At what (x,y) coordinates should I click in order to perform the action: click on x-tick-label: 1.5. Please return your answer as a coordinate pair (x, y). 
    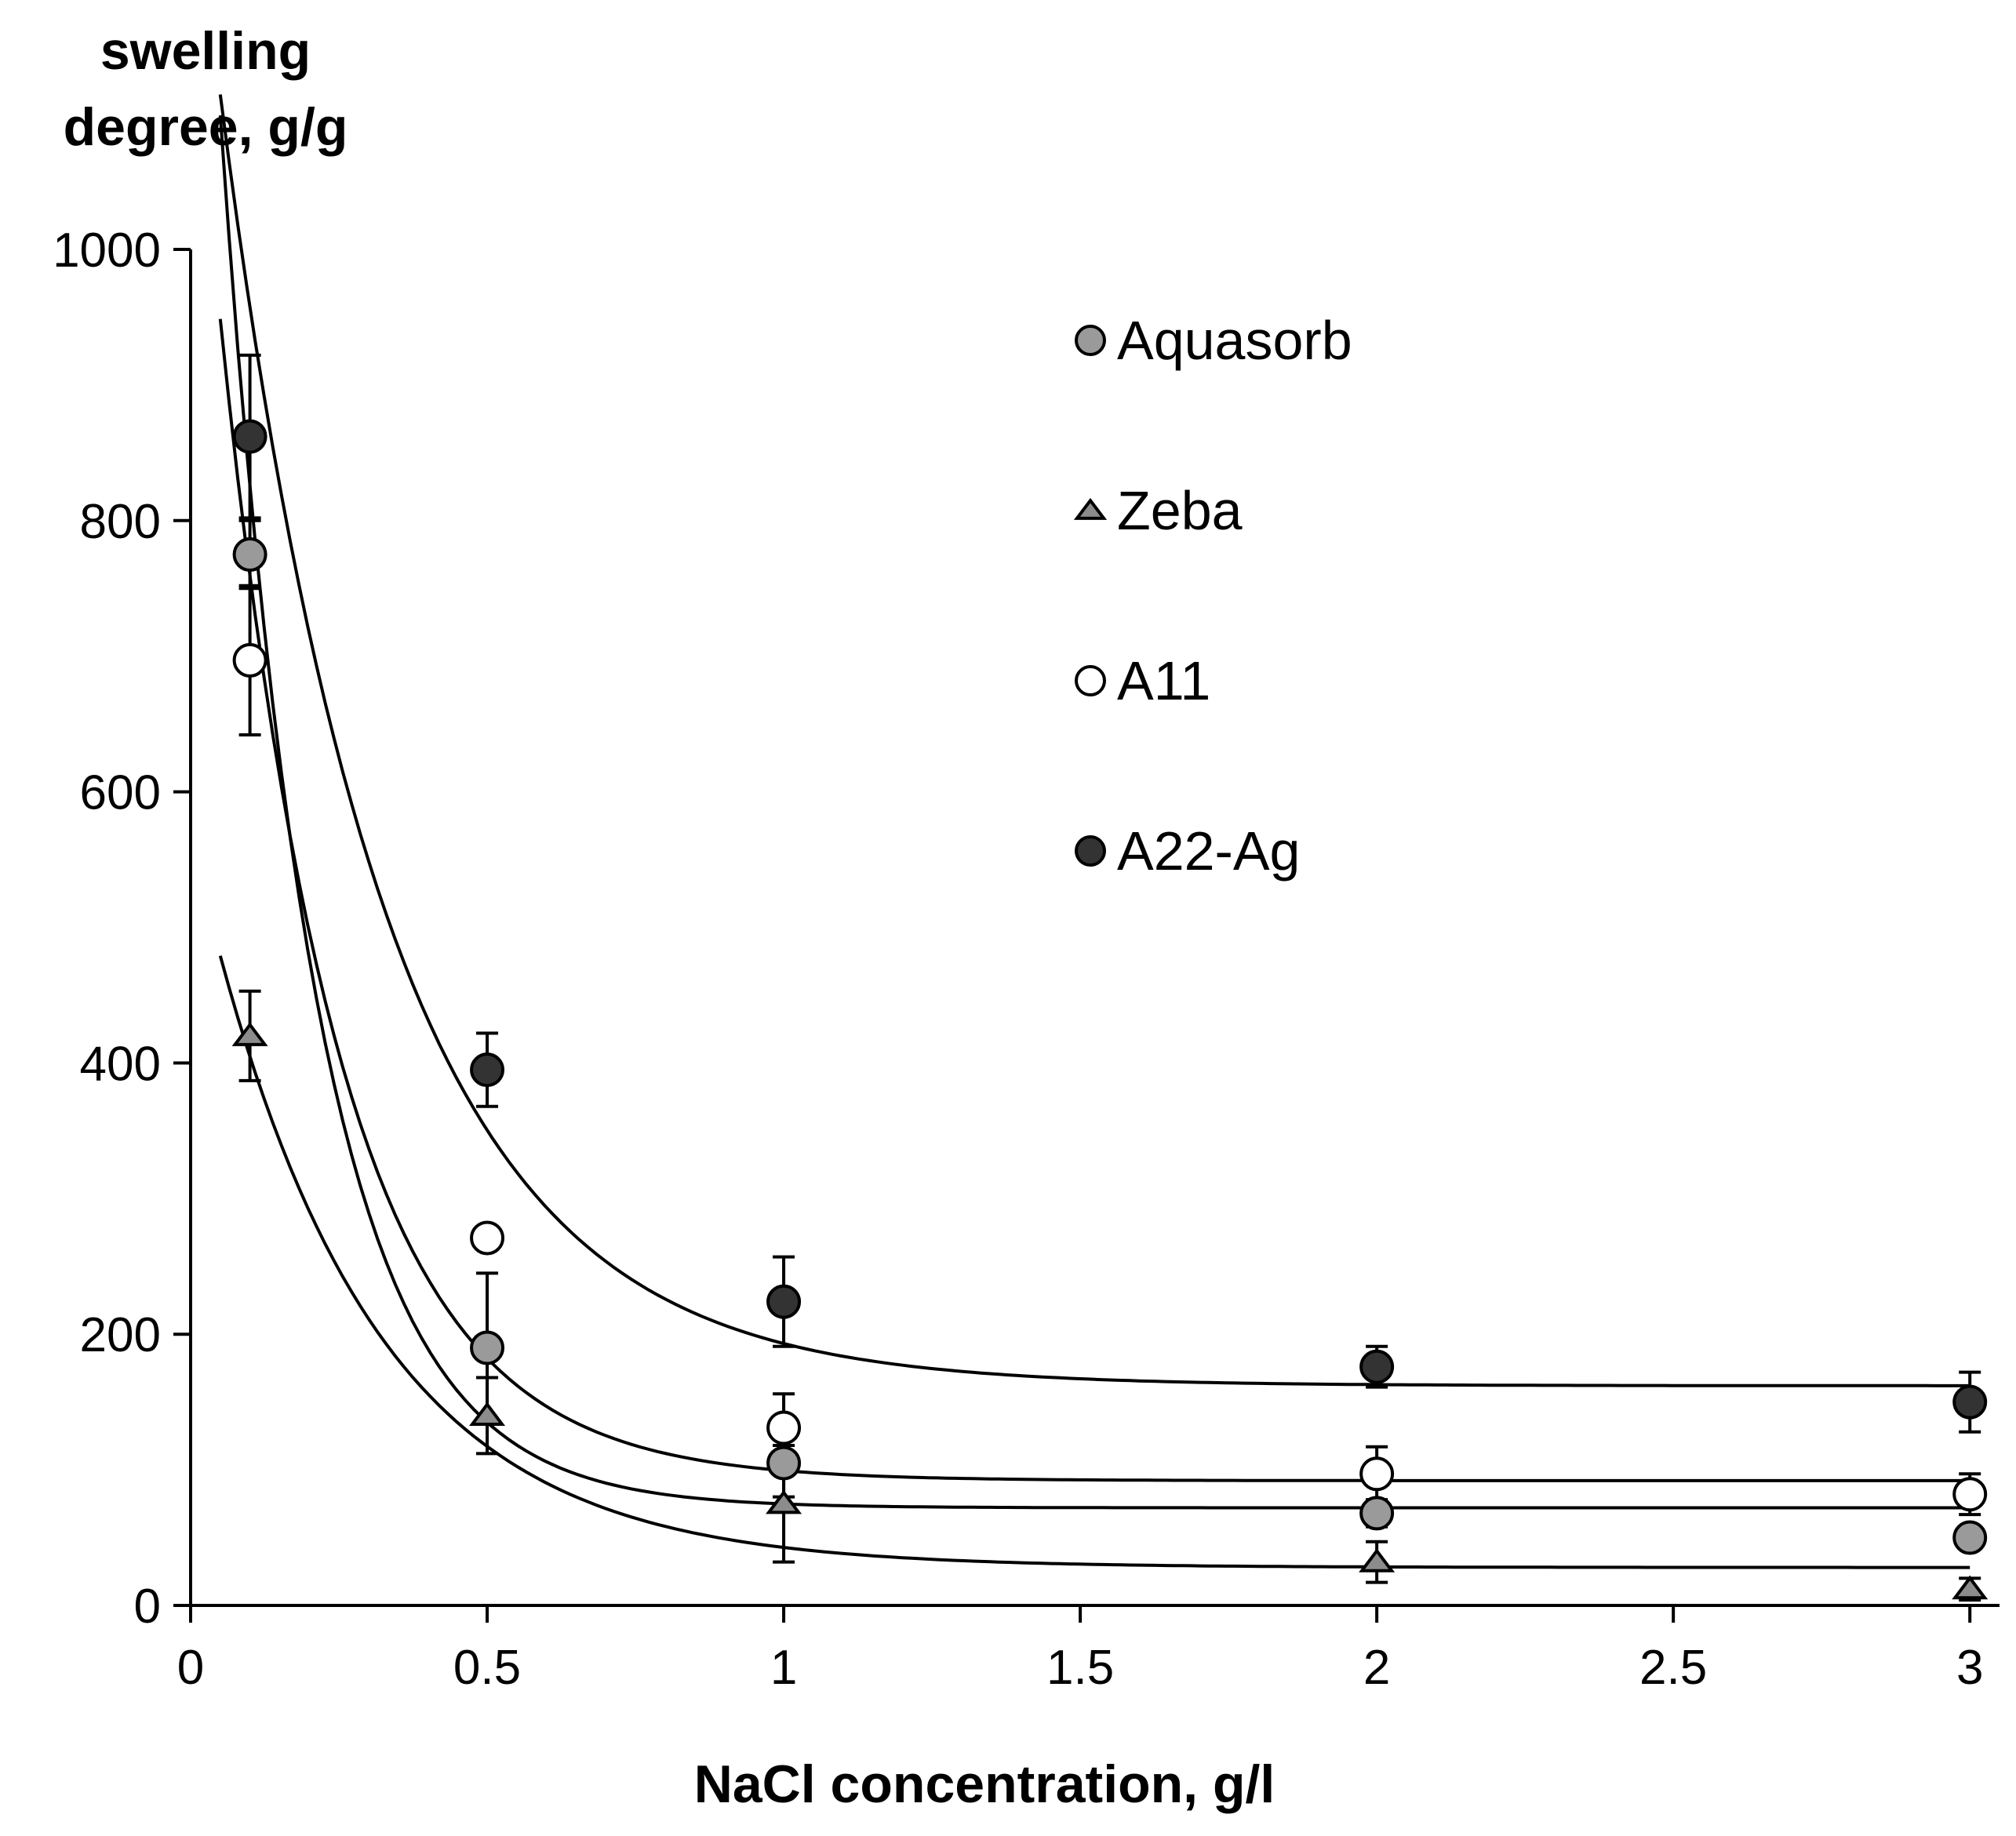
    Looking at the image, I should click on (1080, 1668).